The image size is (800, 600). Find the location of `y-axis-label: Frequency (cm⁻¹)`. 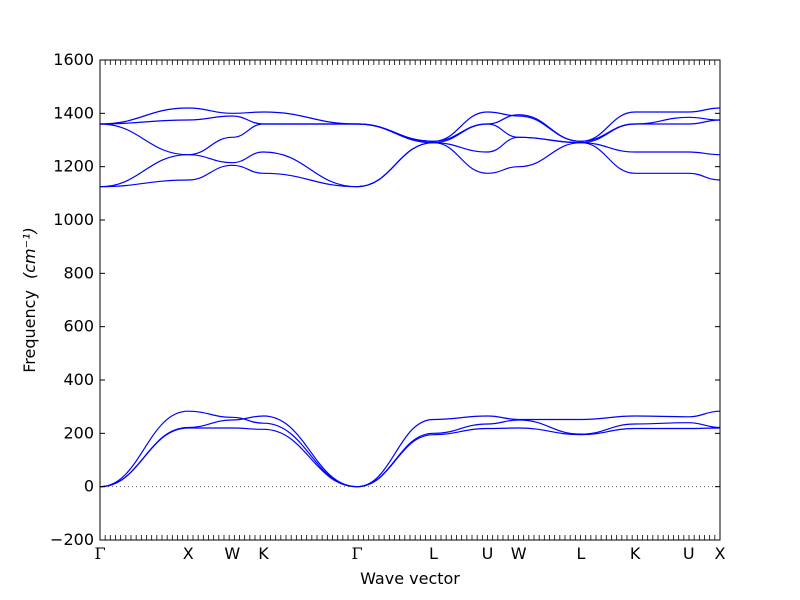

y-axis-label: Frequency (cm⁻¹) is located at coordinates (29, 299).